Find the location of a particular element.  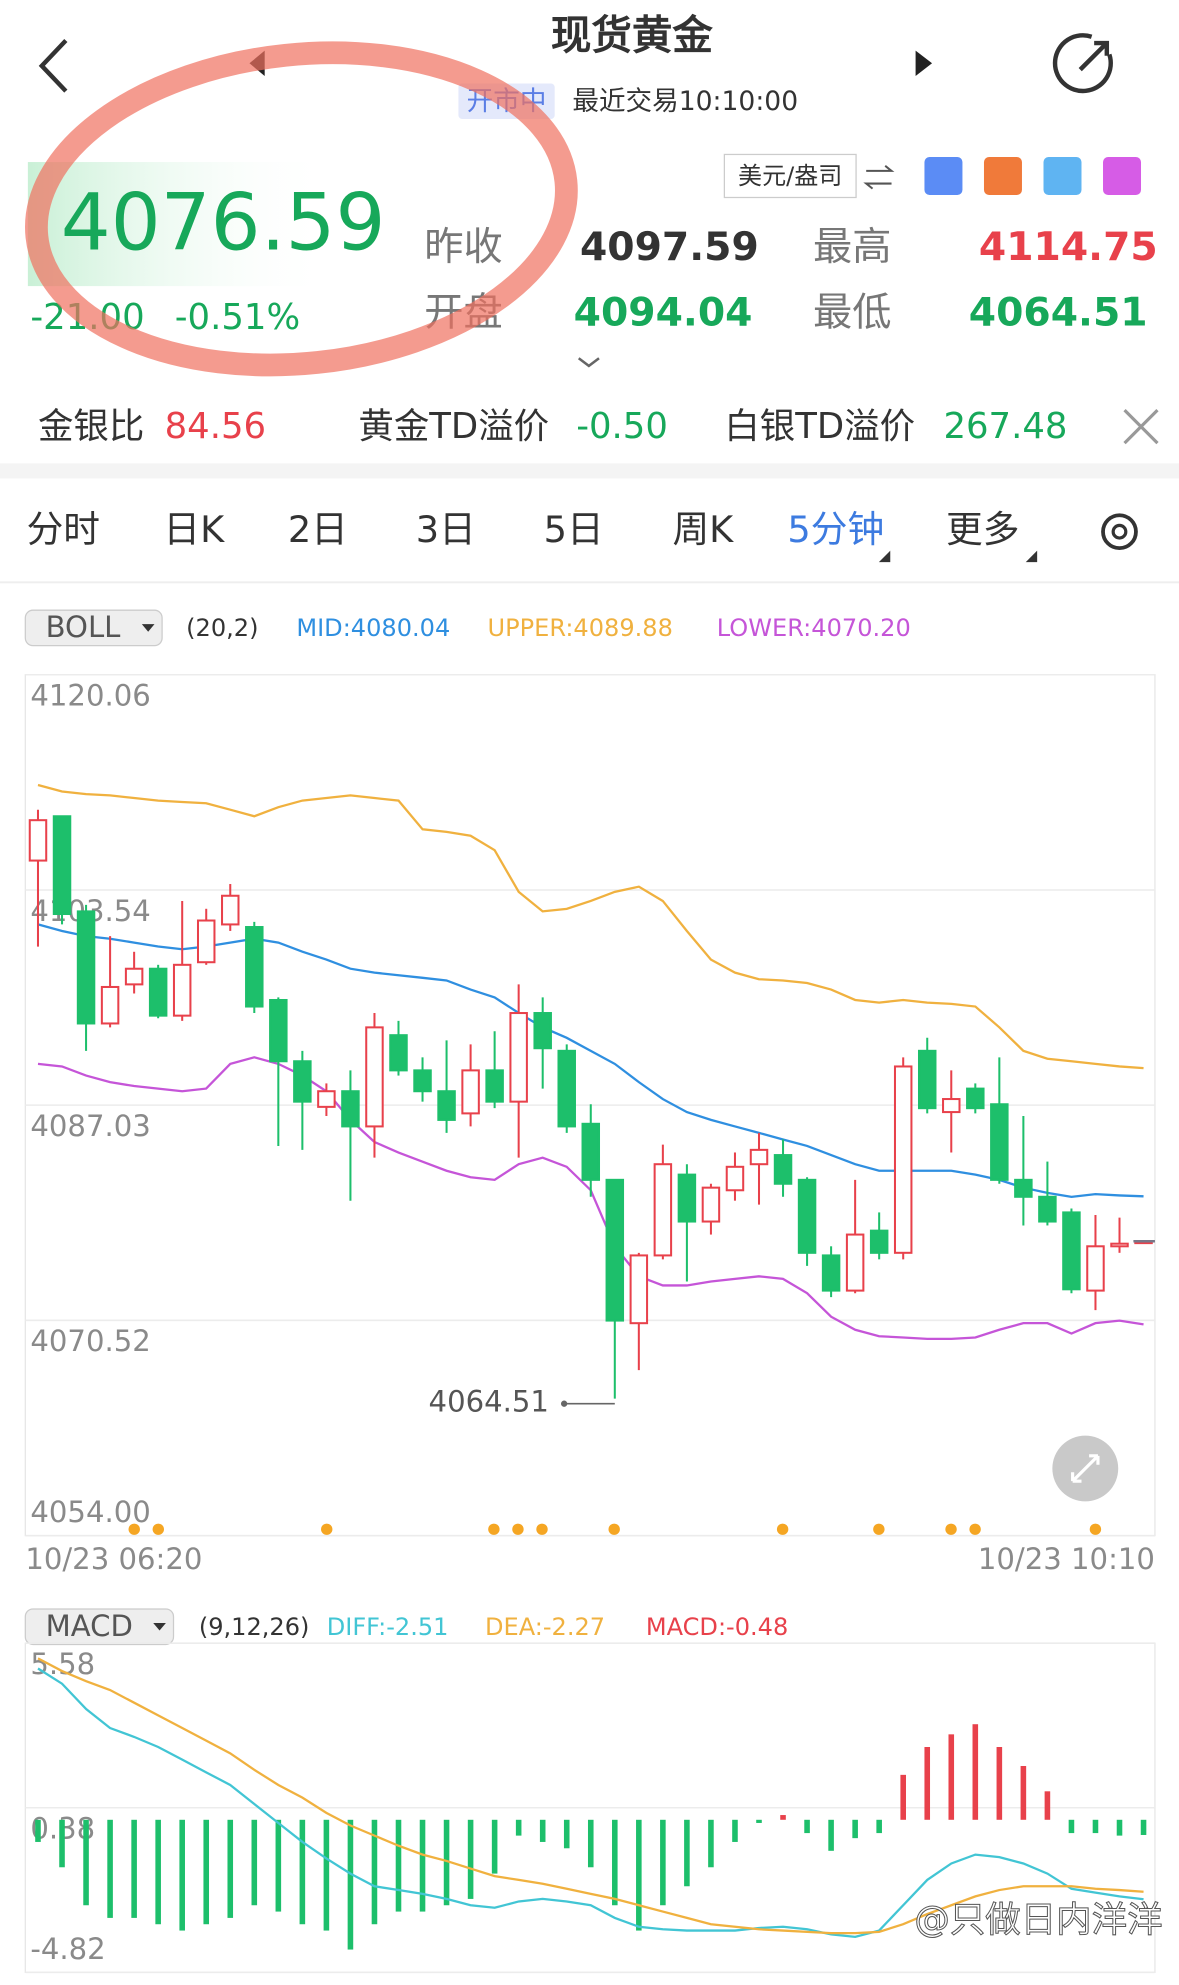

y-tick-label: 4070.52 is located at coordinates (90, 1341).